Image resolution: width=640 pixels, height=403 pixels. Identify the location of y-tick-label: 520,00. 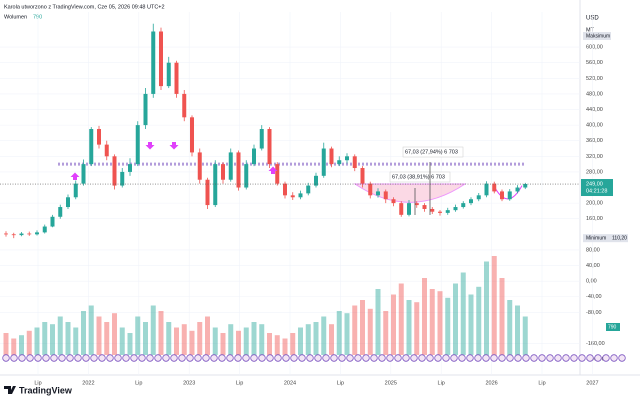
(594, 79).